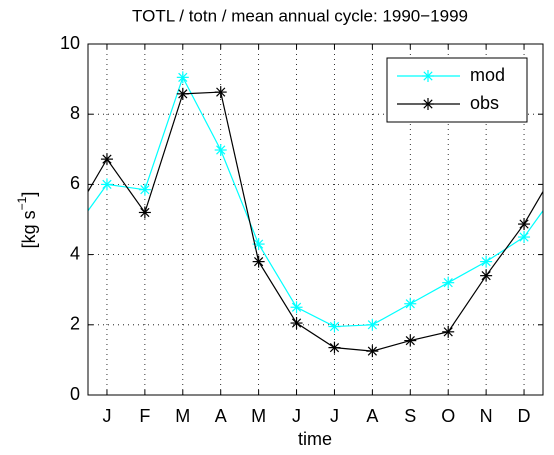 Image resolution: width=554 pixels, height=455 pixels. What do you see at coordinates (29, 194) in the screenshot?
I see `y-label-part: ]` at bounding box center [29, 194].